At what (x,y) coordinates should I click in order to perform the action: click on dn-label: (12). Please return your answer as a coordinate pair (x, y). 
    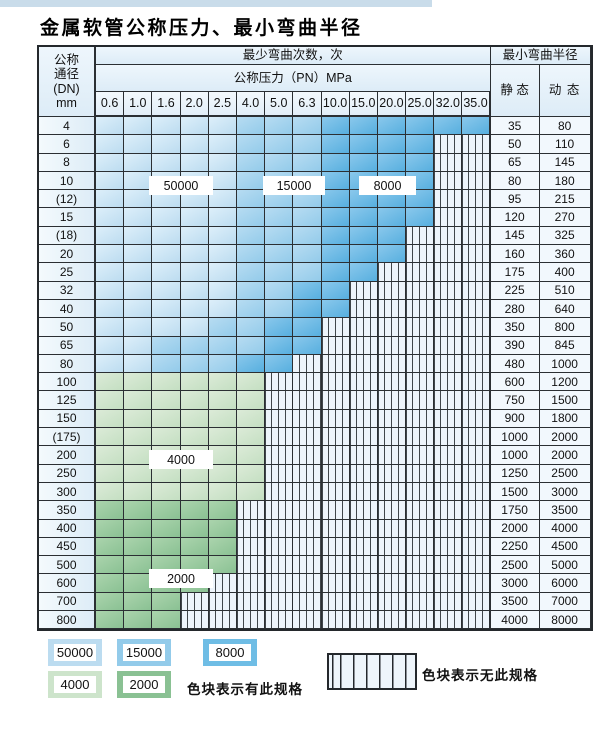
    Looking at the image, I should click on (67, 199).